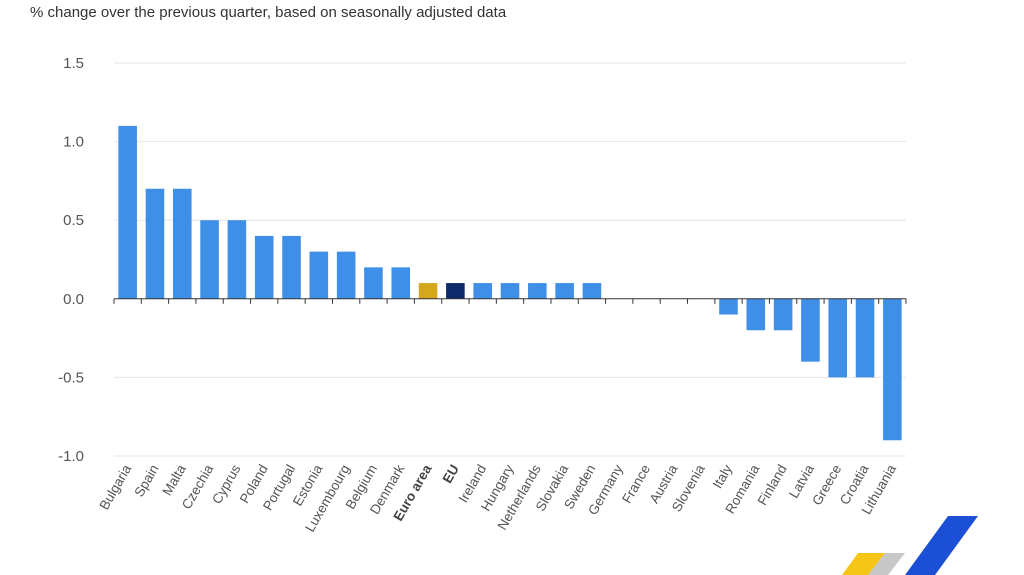 The height and width of the screenshot is (575, 1024). Describe the element at coordinates (319, 275) in the screenshot. I see `bar-estonia` at that location.